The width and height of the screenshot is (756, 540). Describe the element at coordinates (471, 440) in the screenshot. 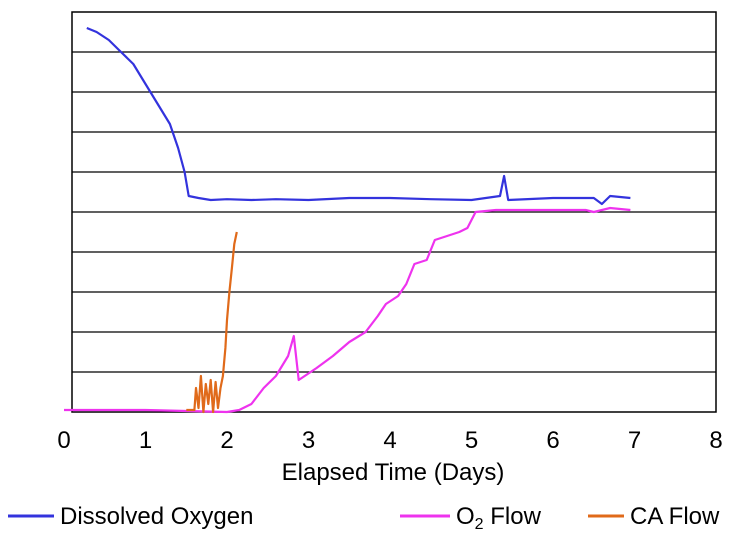

I see `x-tick-label: 5` at that location.